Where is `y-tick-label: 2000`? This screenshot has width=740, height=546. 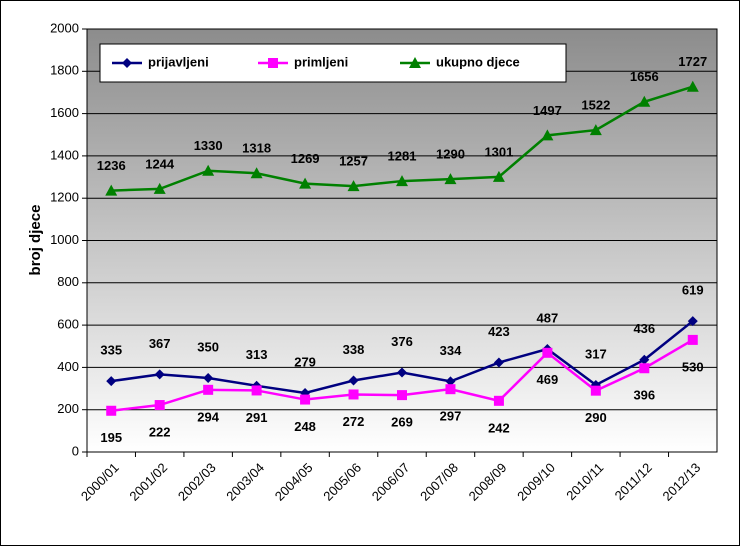 y-tick-label: 2000 is located at coordinates (64, 27).